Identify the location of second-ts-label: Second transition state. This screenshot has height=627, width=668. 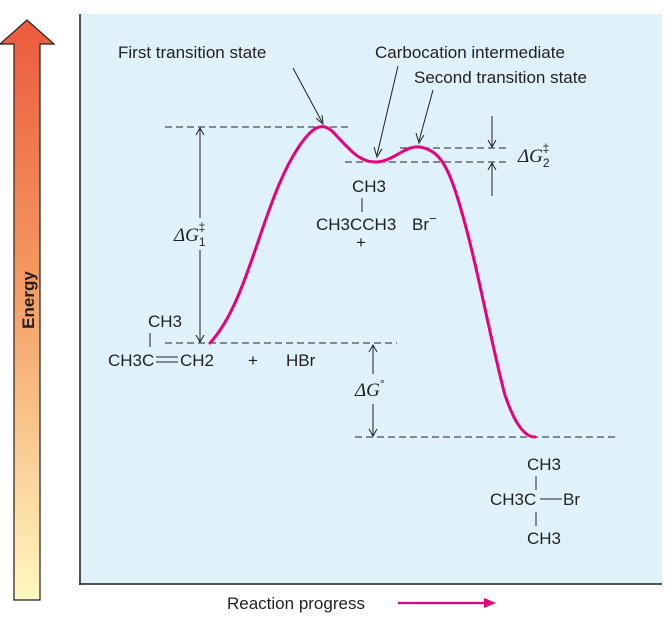
(500, 77).